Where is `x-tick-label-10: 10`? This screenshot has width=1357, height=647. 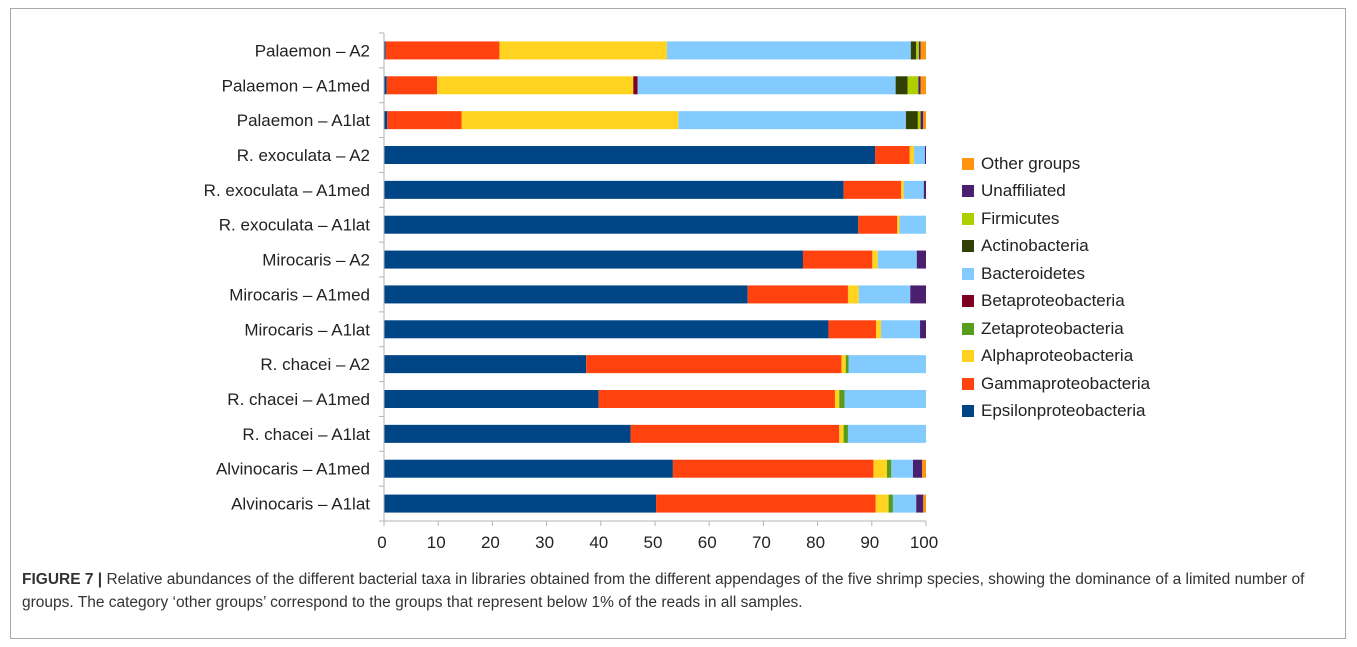
x-tick-label-10: 10 is located at coordinates (436, 542).